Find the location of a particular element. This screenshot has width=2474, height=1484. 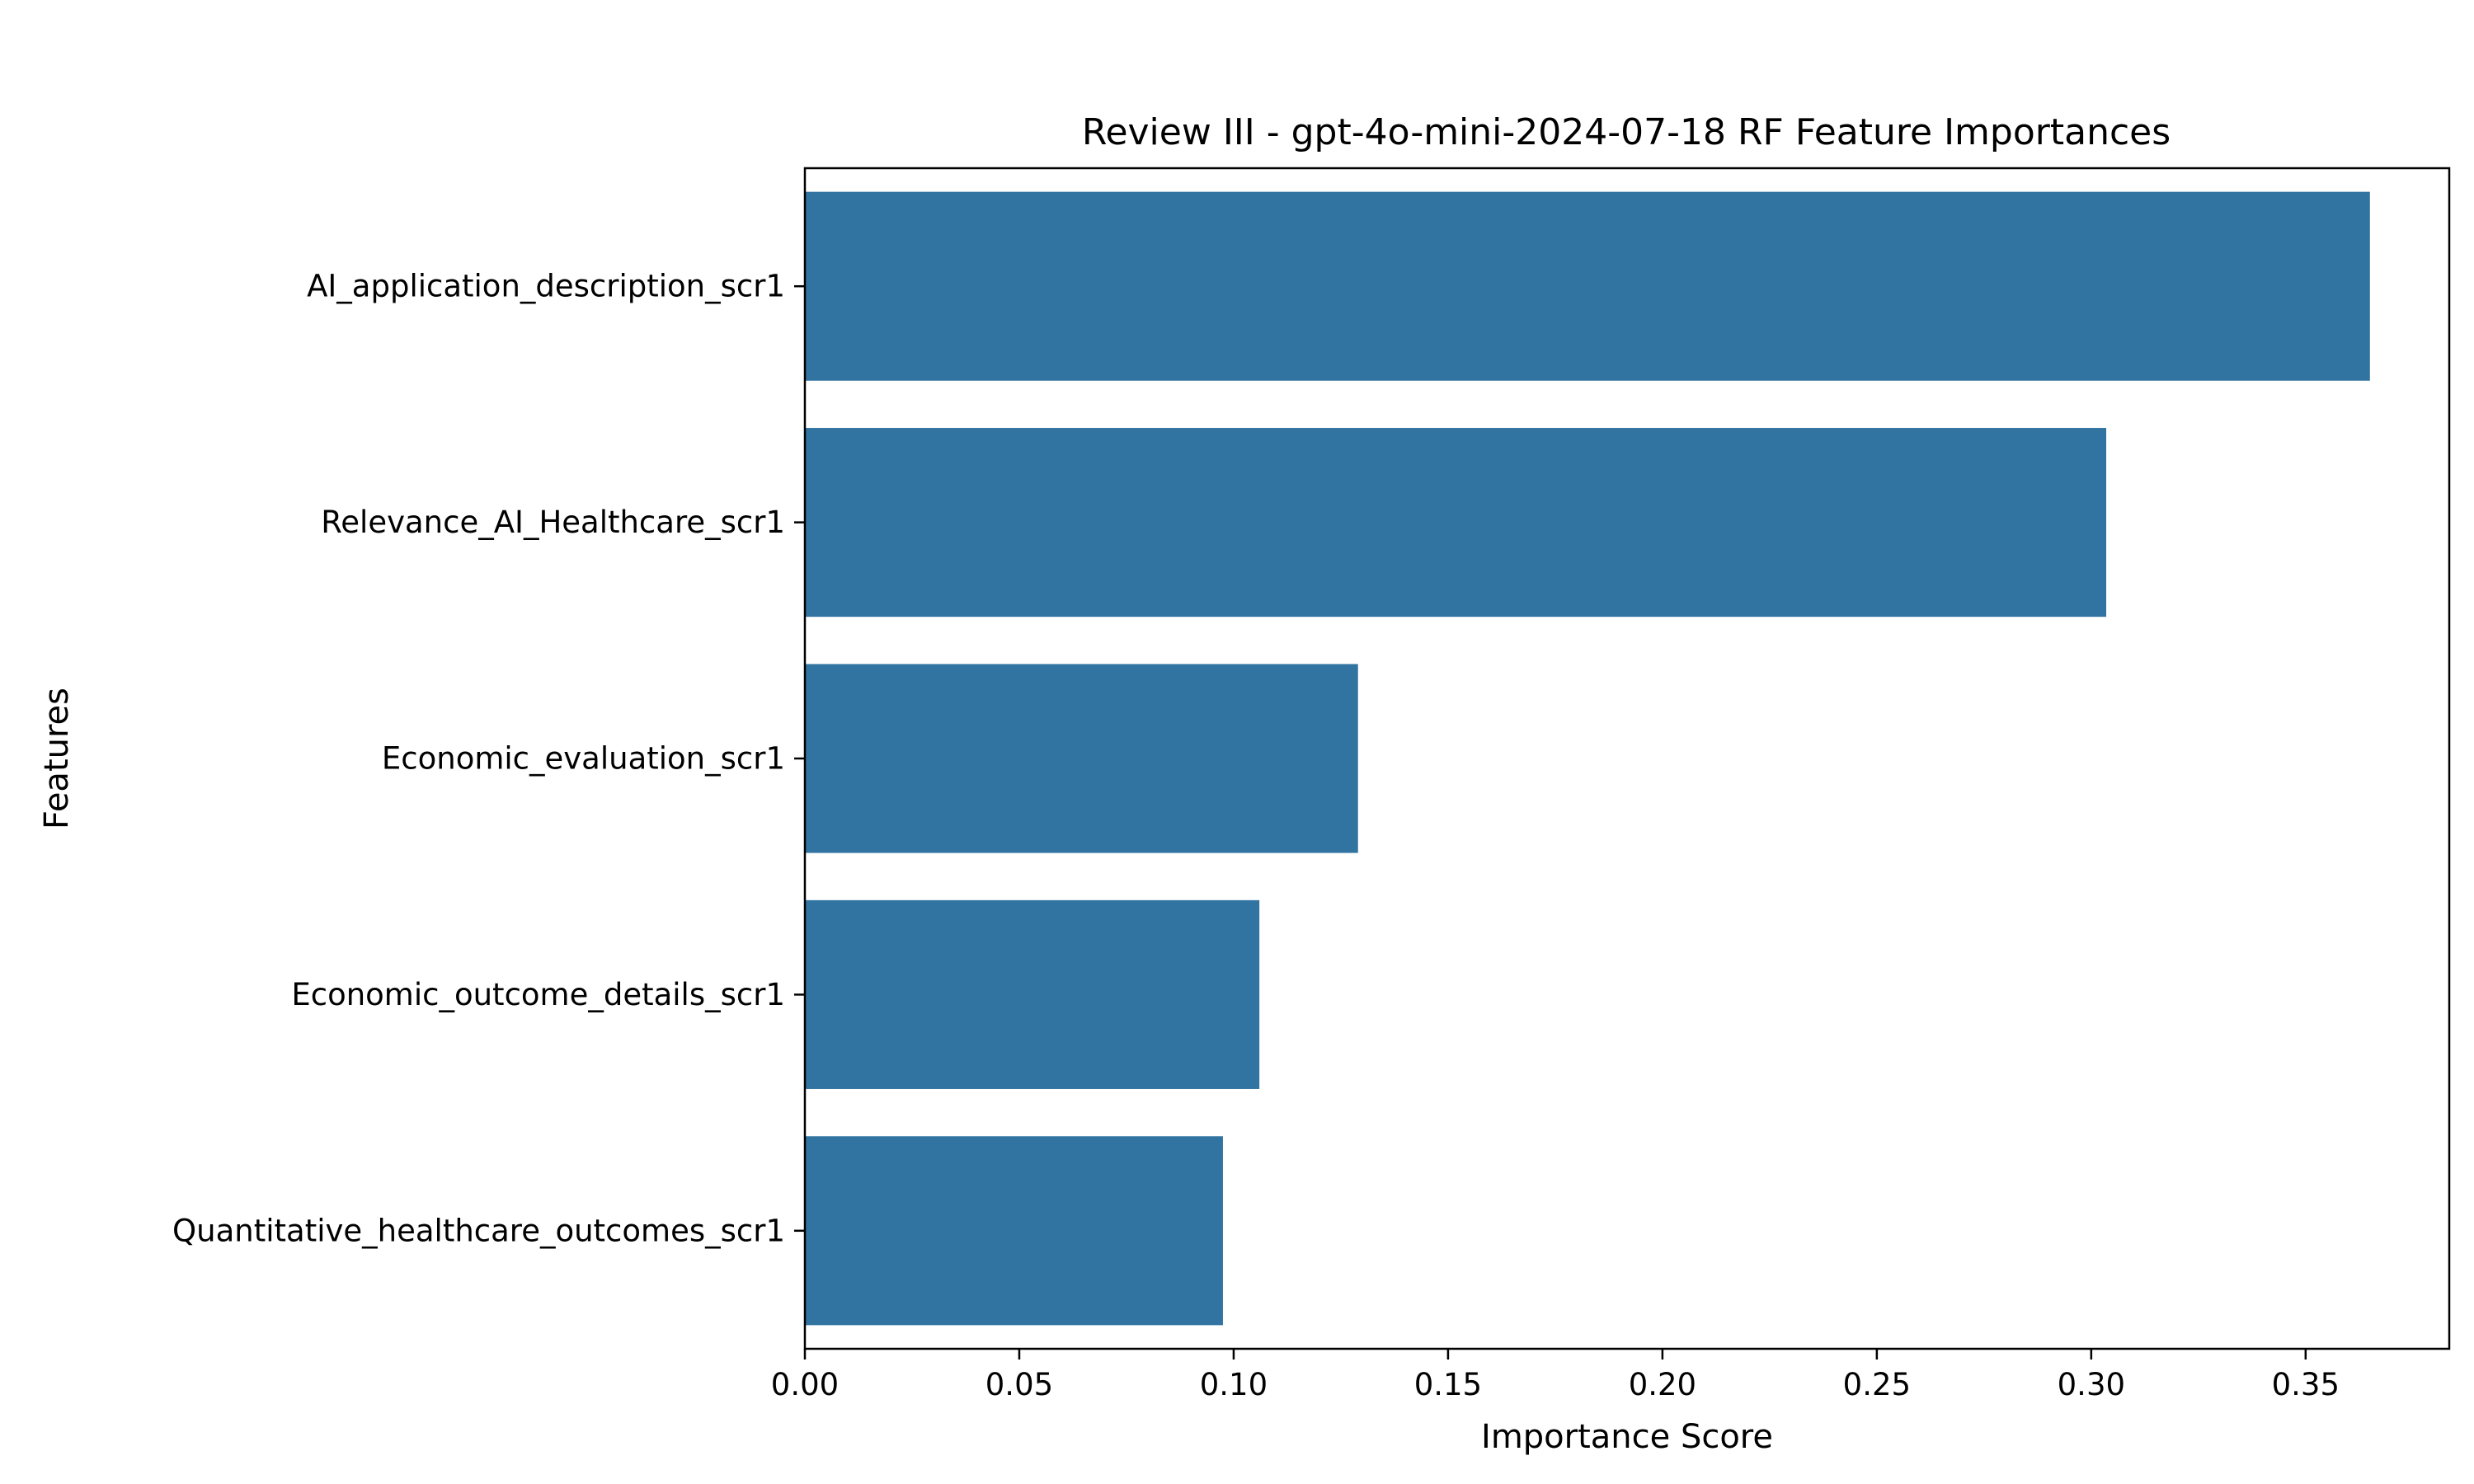

x-tick-label-6: 0.30 is located at coordinates (2091, 1384).